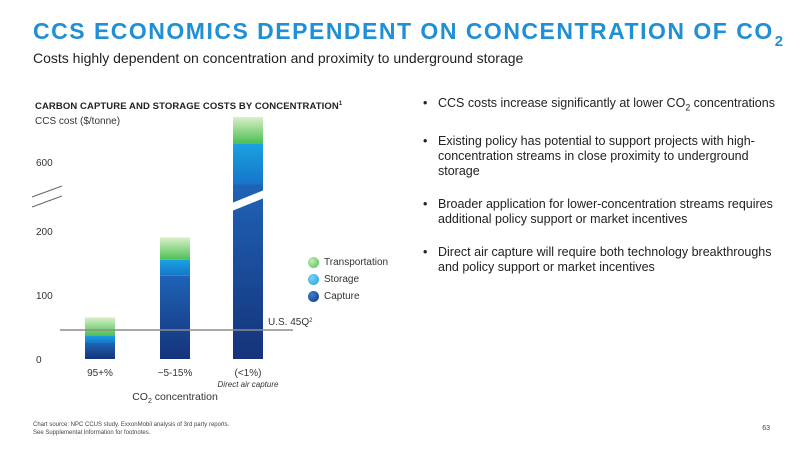 This screenshot has height=450, width=800. I want to click on reference-line-label: U.S. 45Q2, so click(290, 322).